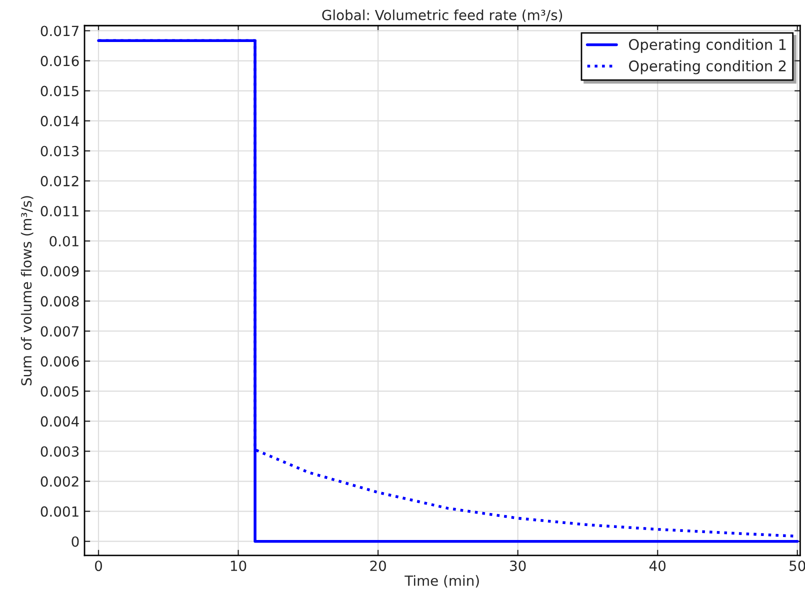 This screenshot has height=596, width=805. I want to click on y-tick-label: 0.013, so click(59, 151).